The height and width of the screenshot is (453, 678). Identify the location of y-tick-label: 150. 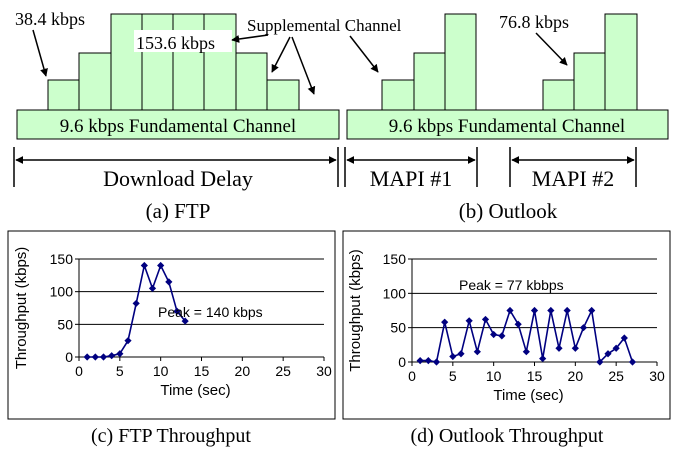
(62, 259).